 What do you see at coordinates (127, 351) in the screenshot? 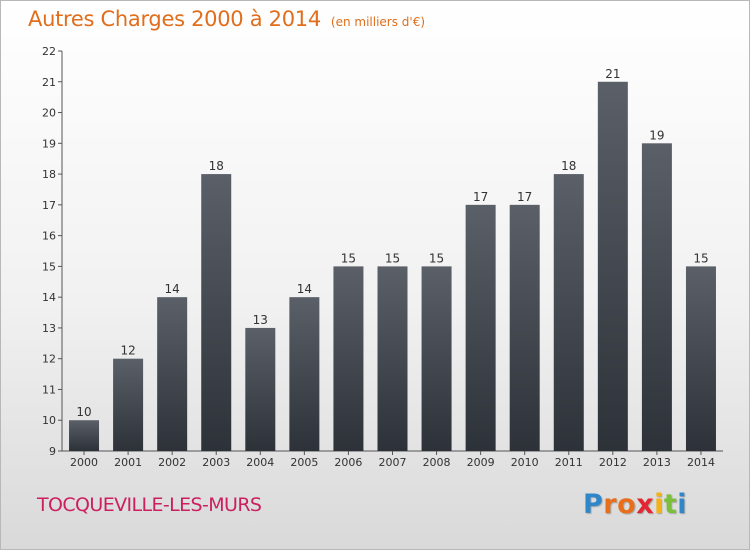
I see `data-label: 12` at bounding box center [127, 351].